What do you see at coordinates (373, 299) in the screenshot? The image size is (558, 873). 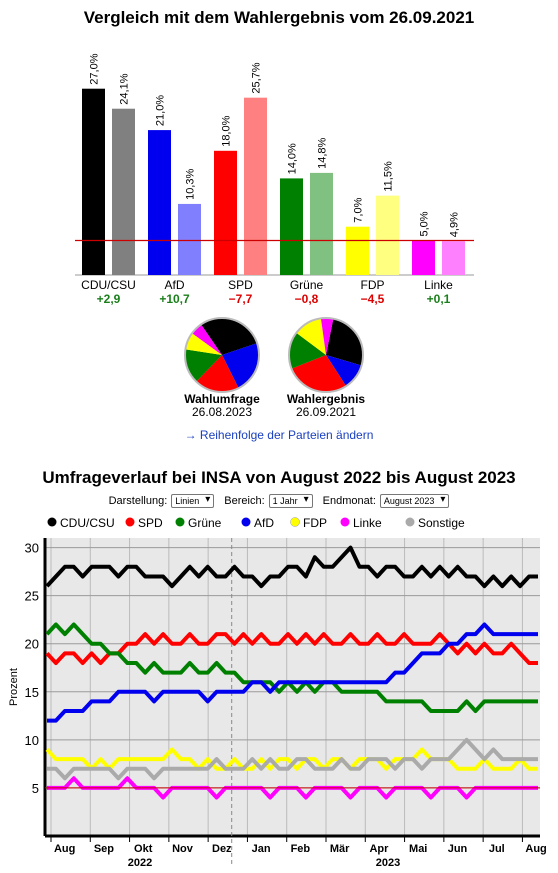 I see `bar-diff-4: −4,5` at bounding box center [373, 299].